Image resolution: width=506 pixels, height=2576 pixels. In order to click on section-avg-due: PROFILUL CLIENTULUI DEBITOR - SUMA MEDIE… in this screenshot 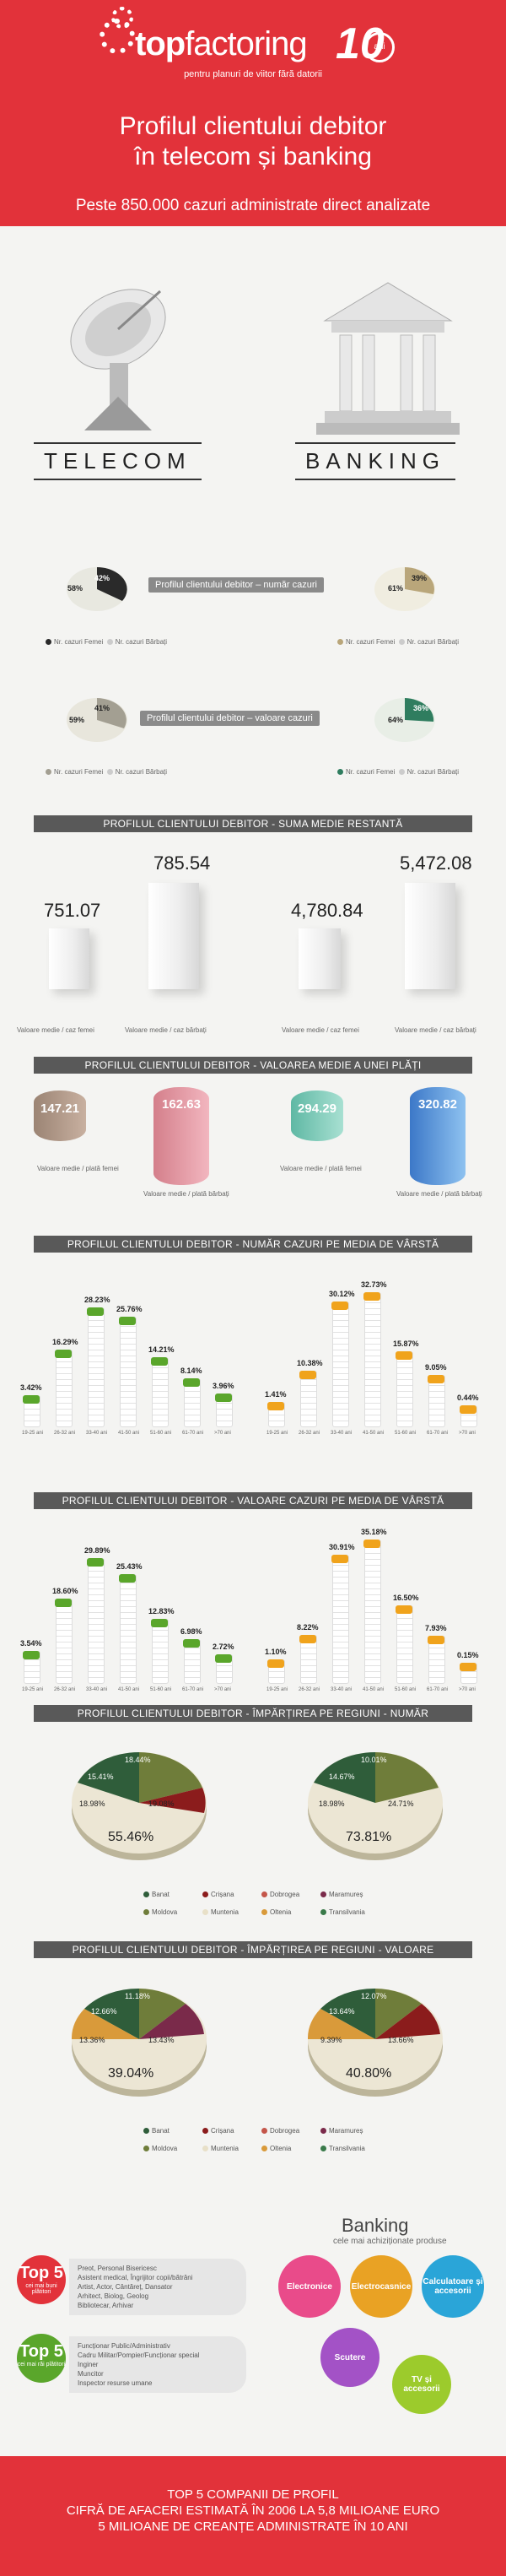, I will do `click(253, 823)`.